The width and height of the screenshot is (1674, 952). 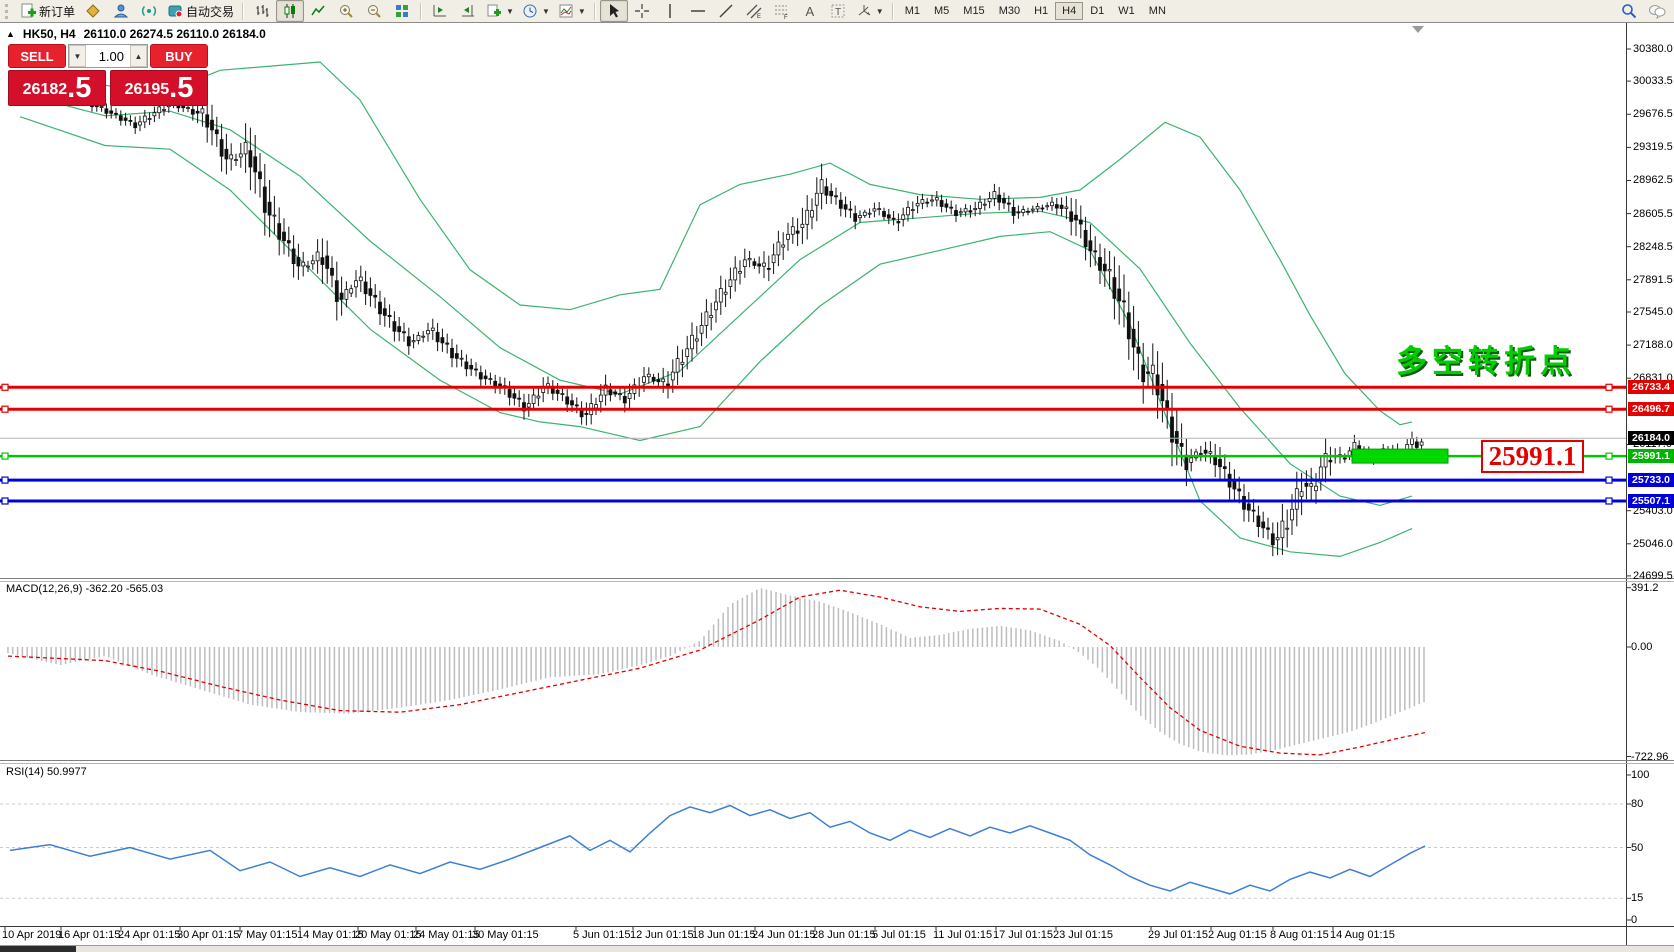 I want to click on toolbar-grip, so click(x=8, y=11).